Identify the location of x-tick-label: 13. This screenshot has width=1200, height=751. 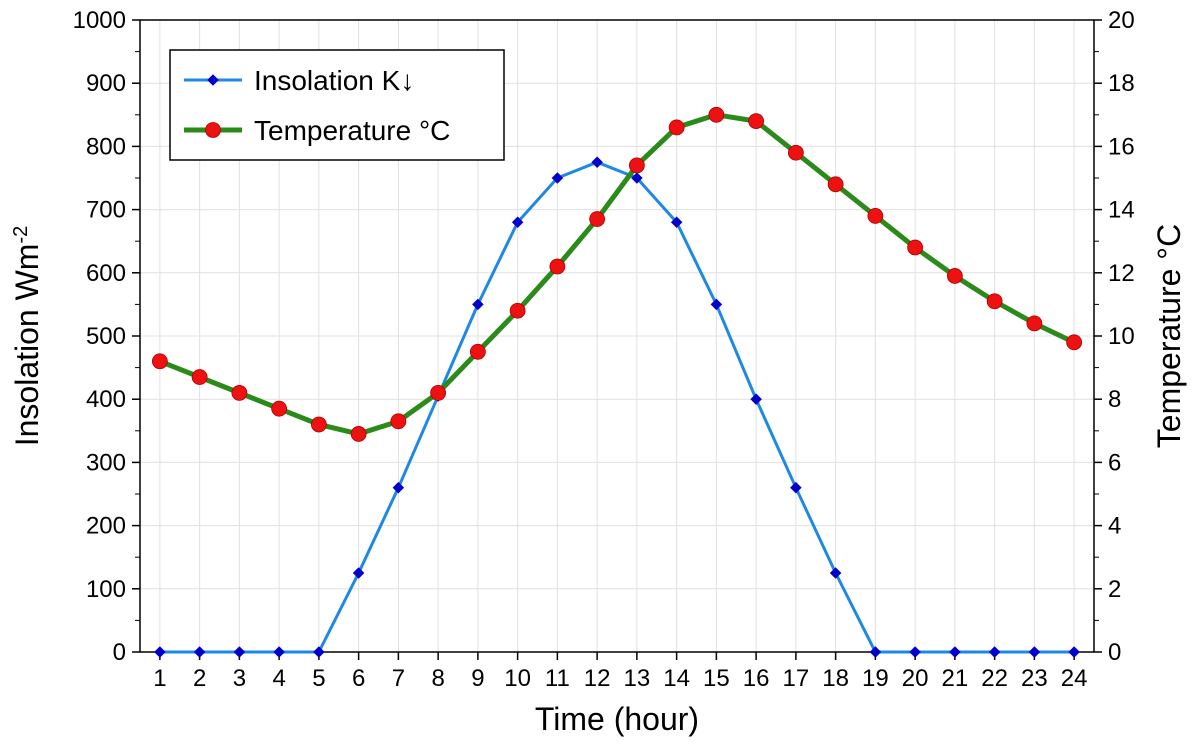
(637, 678).